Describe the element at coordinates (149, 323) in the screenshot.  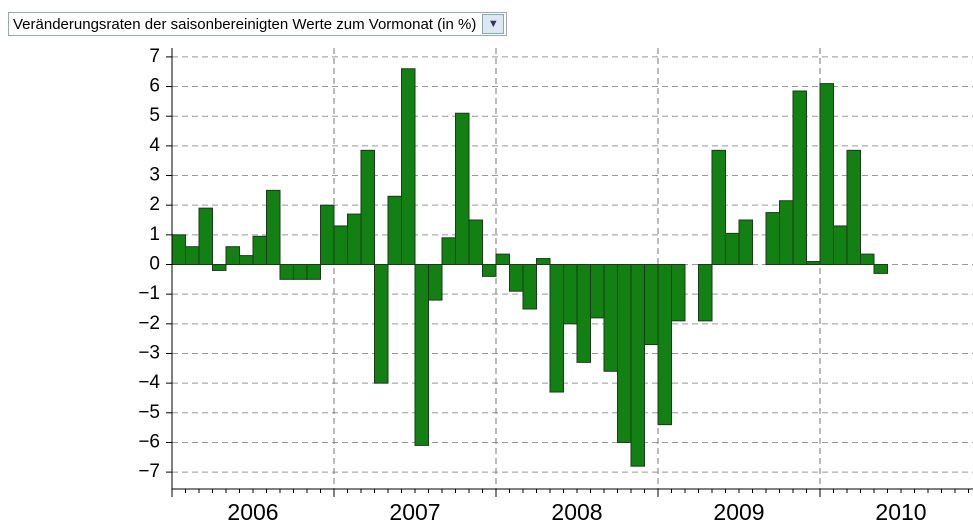
I see `y-tick-label: −2` at that location.